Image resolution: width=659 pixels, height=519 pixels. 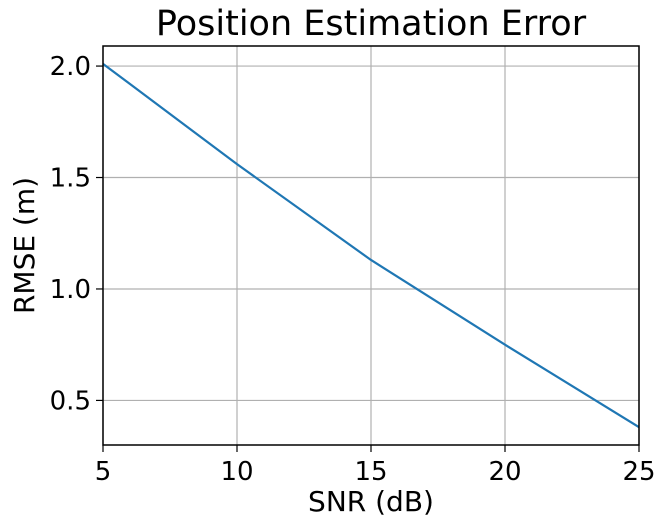 What do you see at coordinates (370, 472) in the screenshot?
I see `x-tick-label: 15` at bounding box center [370, 472].